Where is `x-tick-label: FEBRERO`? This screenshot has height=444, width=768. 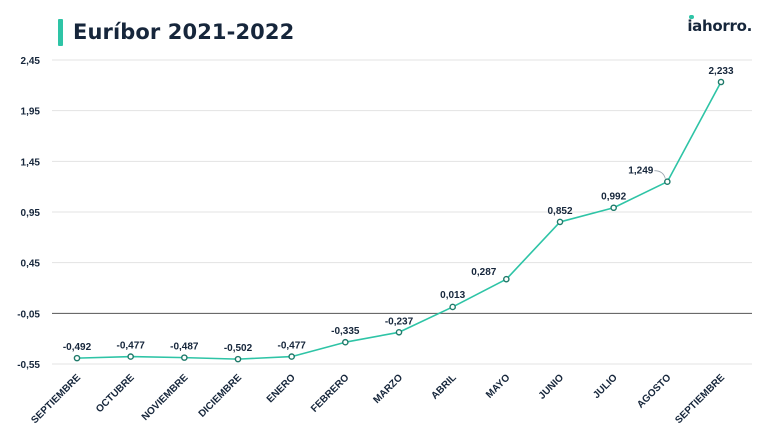
x-tick-label: FEBRERO is located at coordinates (330, 393).